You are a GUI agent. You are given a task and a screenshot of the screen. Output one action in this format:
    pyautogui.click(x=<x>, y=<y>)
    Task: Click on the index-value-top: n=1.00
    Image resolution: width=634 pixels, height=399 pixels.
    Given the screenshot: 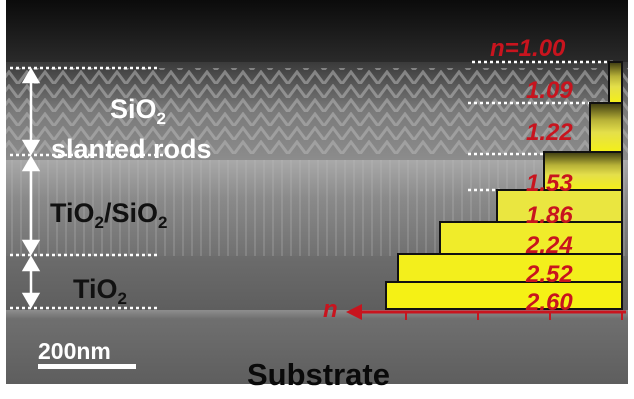 What is the action you would take?
    pyautogui.click(x=528, y=48)
    